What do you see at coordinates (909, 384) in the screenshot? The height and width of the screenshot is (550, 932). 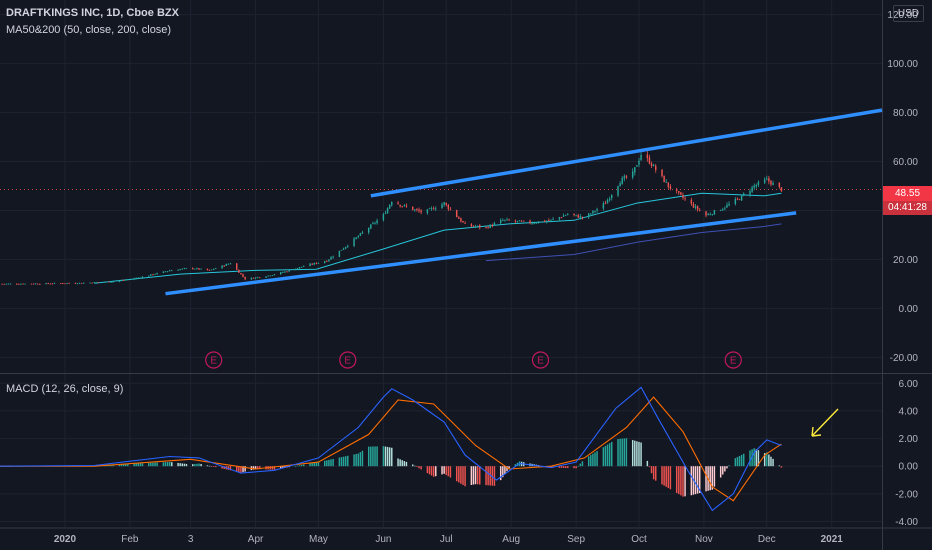 I see `macd-y-tick-label: 6.00` at bounding box center [909, 384].